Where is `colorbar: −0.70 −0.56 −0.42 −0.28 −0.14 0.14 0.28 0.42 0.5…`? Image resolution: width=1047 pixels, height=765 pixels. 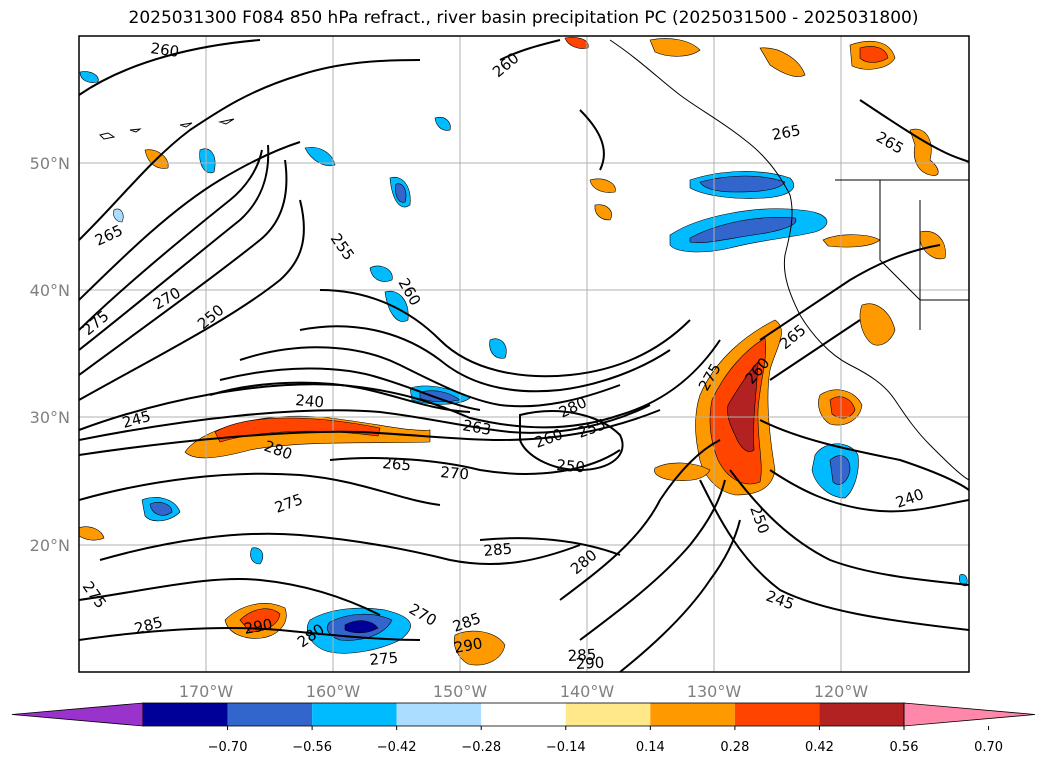 colorbar: −0.70 −0.56 −0.42 −0.28 −0.14 0.14 0.28 0.42 0.5… is located at coordinates (523, 728).